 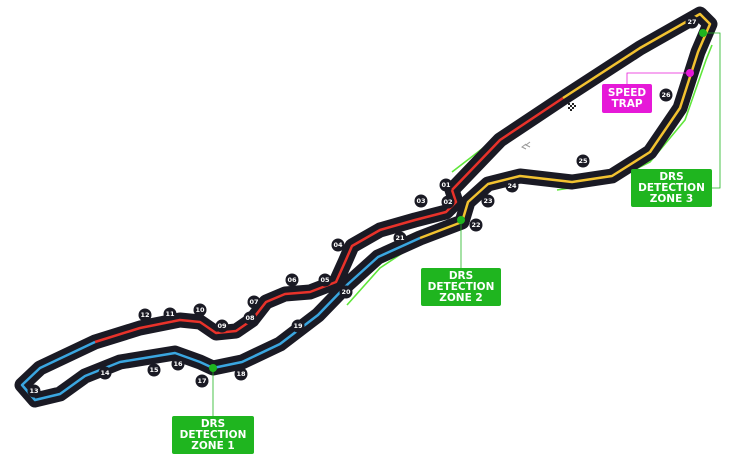 I want to click on turn-number: 11, so click(x=170, y=314).